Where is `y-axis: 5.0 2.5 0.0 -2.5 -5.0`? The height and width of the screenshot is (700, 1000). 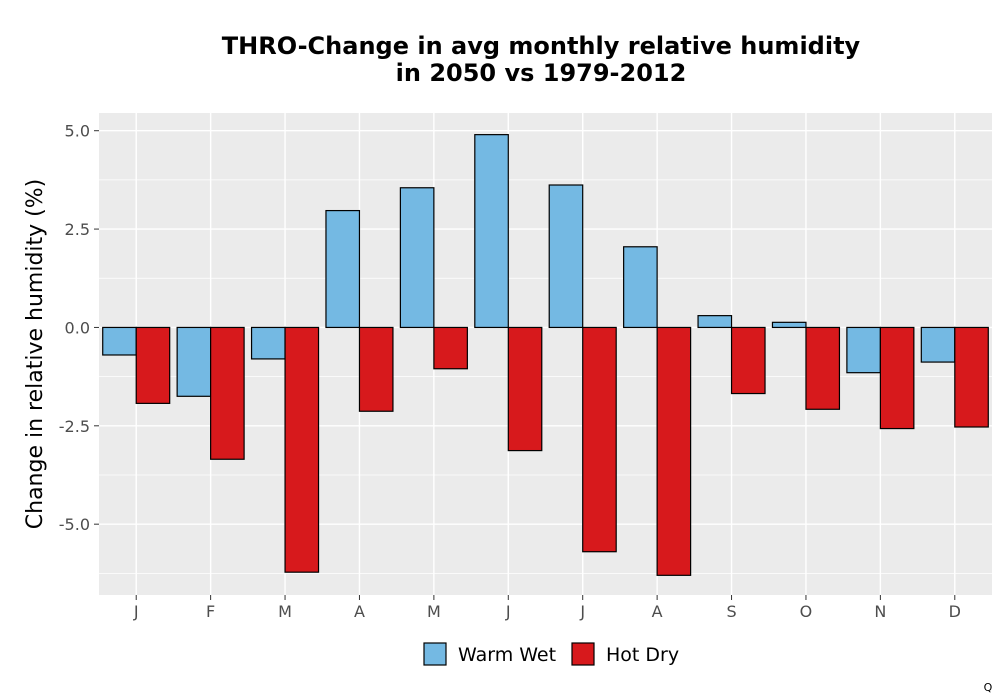 y-axis: 5.0 2.5 0.0 -2.5 -5.0 is located at coordinates (79, 328).